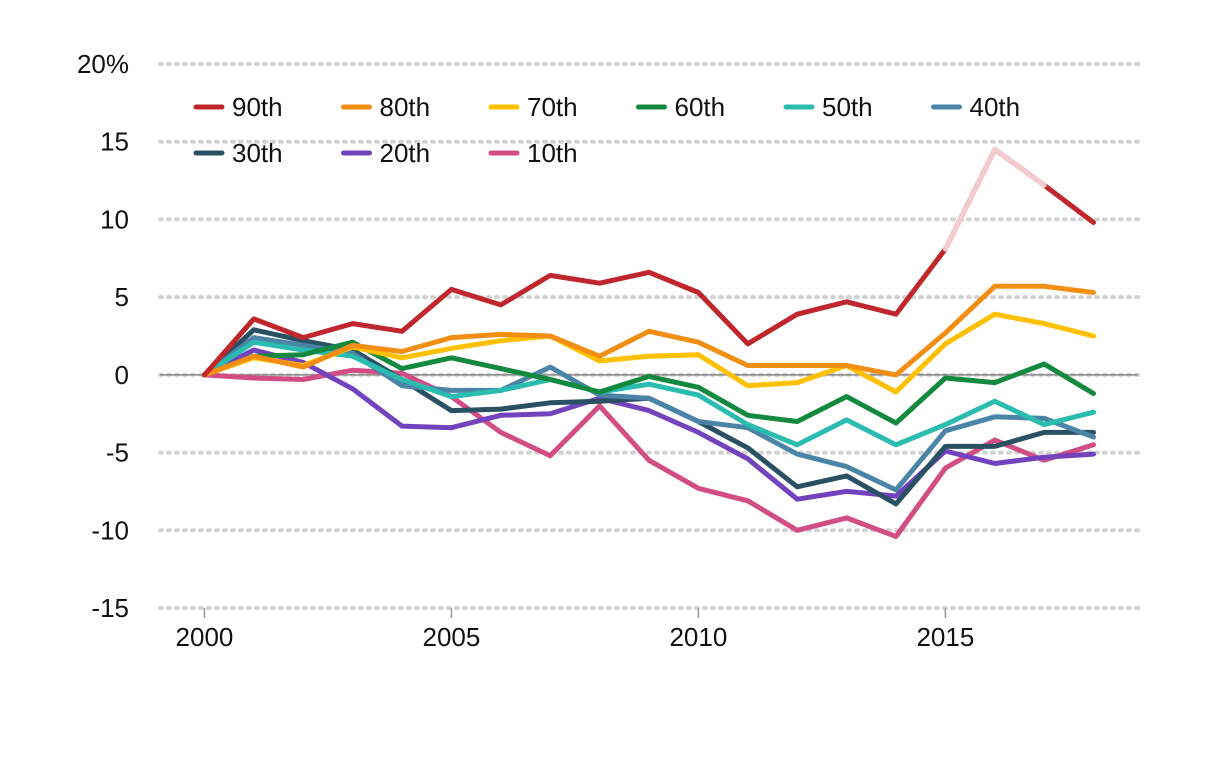  What do you see at coordinates (552, 107) in the screenshot?
I see `legend-label: 70th` at bounding box center [552, 107].